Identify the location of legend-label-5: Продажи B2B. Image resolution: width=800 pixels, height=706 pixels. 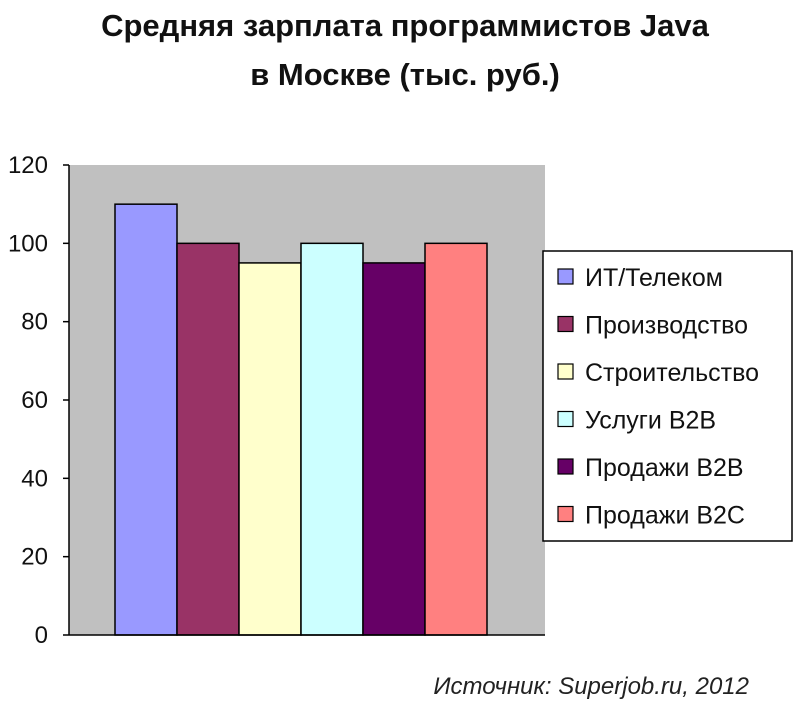
(664, 468).